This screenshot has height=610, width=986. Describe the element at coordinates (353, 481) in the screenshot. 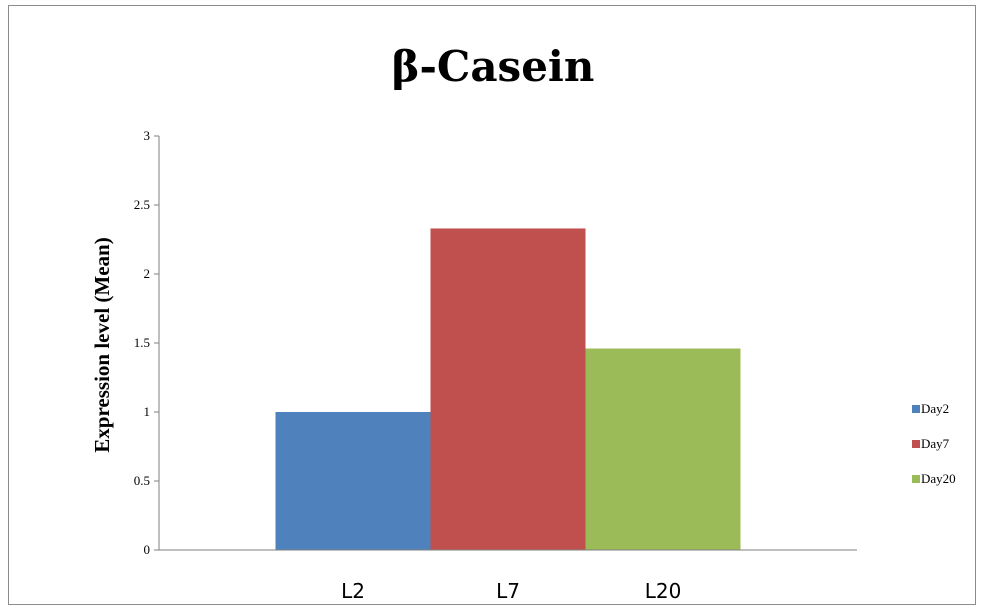

I see `bar-day2` at that location.